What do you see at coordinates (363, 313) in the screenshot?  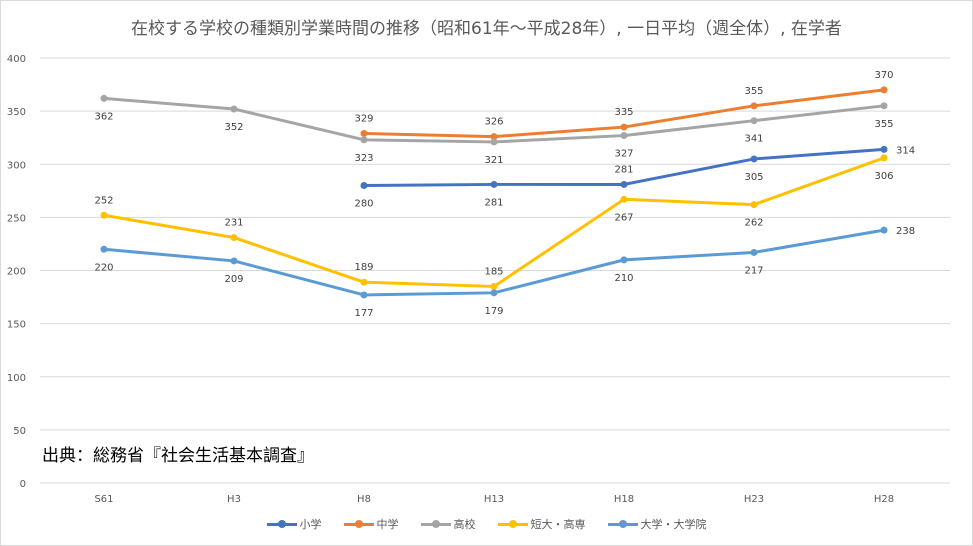 I see `data-label: 177` at bounding box center [363, 313].